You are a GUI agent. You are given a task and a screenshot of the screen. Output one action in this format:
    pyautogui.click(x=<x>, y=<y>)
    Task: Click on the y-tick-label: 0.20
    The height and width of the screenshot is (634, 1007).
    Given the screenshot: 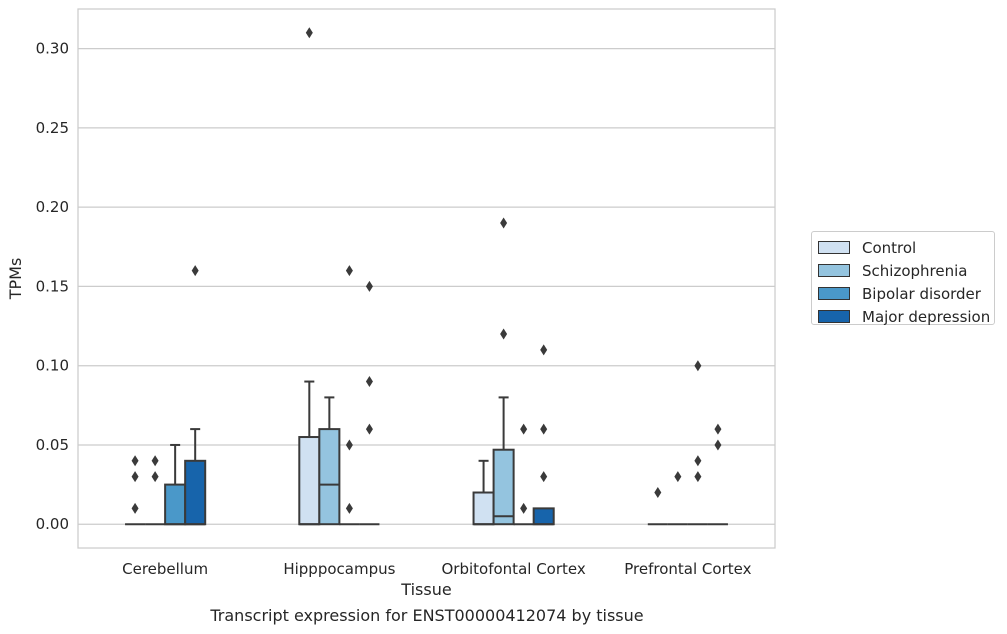 What is the action you would take?
    pyautogui.click(x=52, y=207)
    